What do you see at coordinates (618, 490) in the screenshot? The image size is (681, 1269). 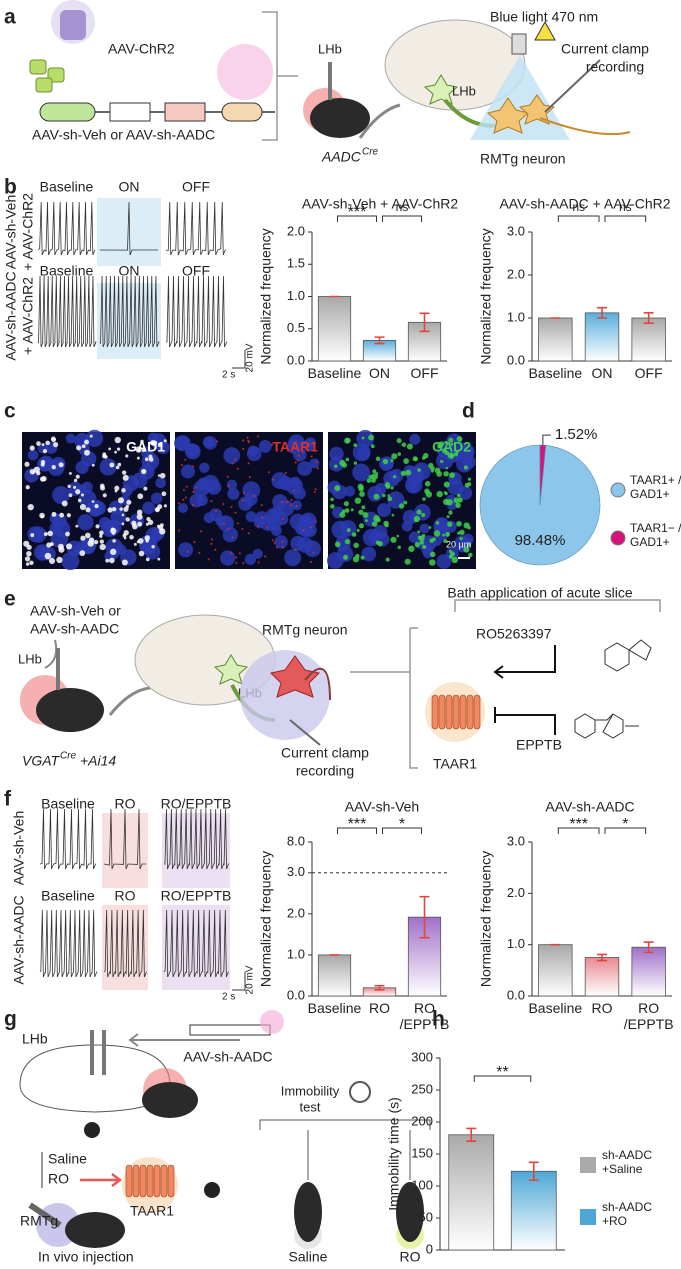 I see `legend-marker` at bounding box center [618, 490].